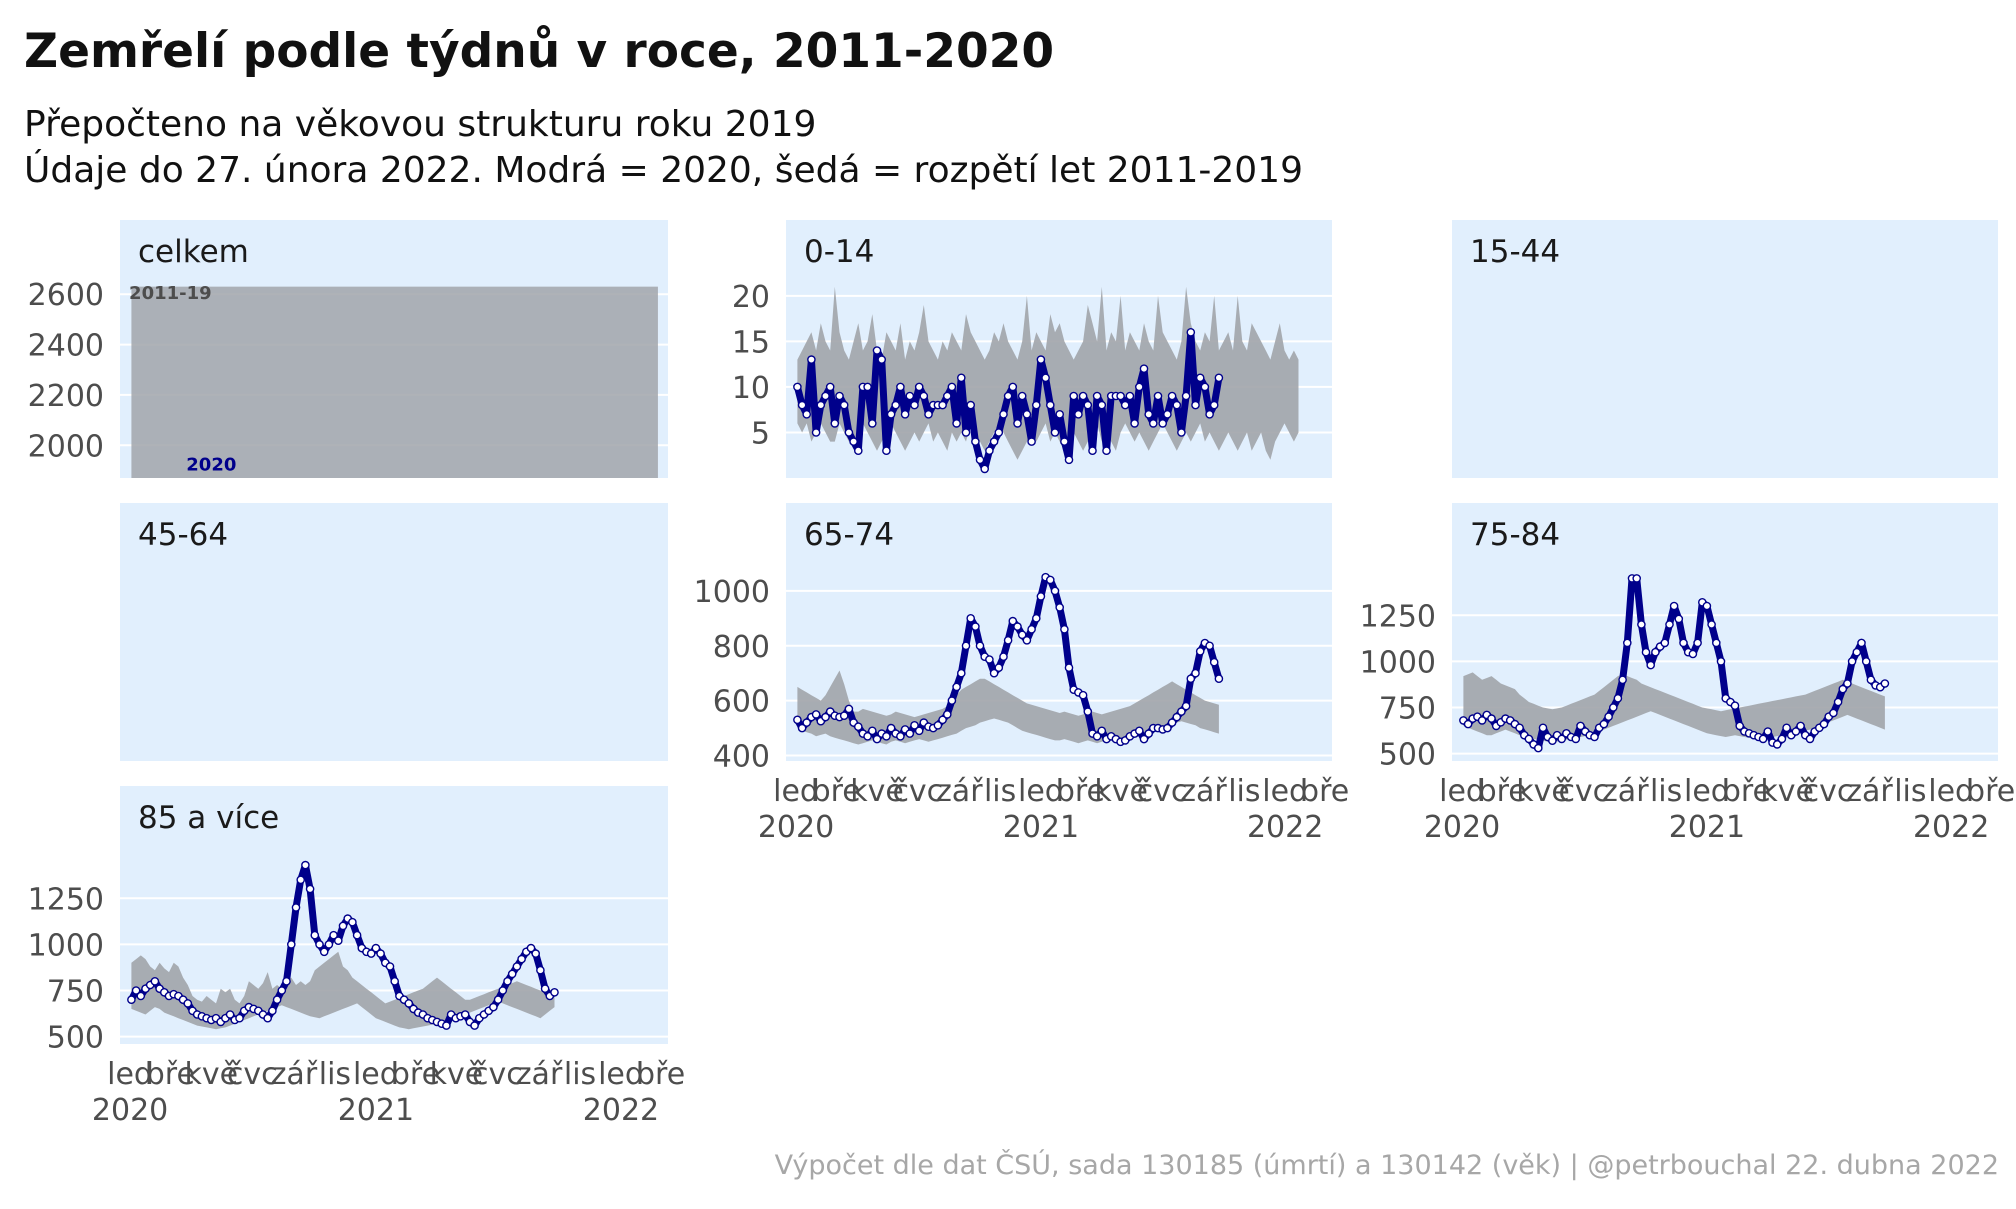 Image resolution: width=2016 pixels, height=1209 pixels. I want to click on y-tick-label: 400, so click(741, 757).